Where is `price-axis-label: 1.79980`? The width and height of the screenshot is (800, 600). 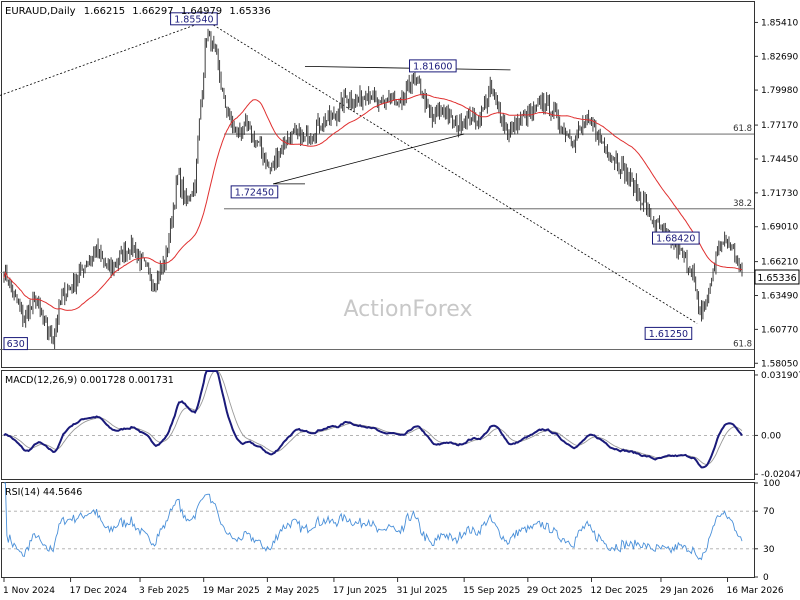
price-axis-label: 1.79980 is located at coordinates (779, 91).